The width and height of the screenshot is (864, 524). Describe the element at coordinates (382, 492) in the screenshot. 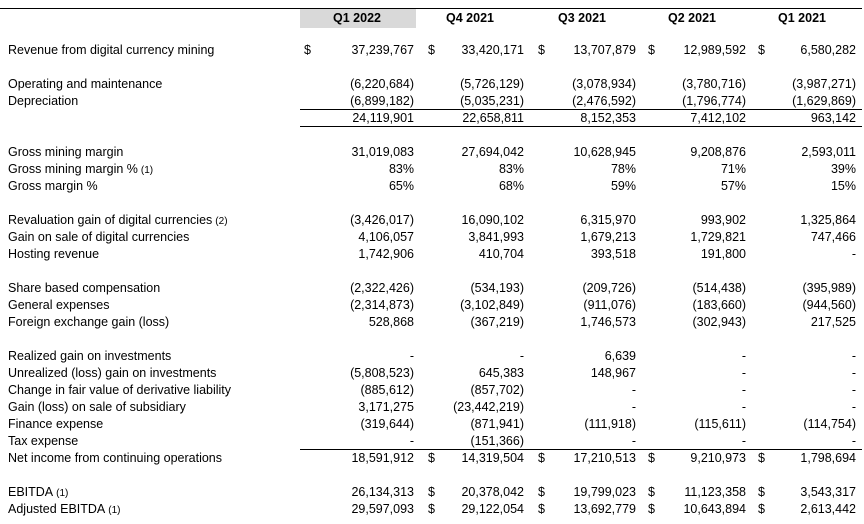

I see `cell-value: 26,134,313` at that location.